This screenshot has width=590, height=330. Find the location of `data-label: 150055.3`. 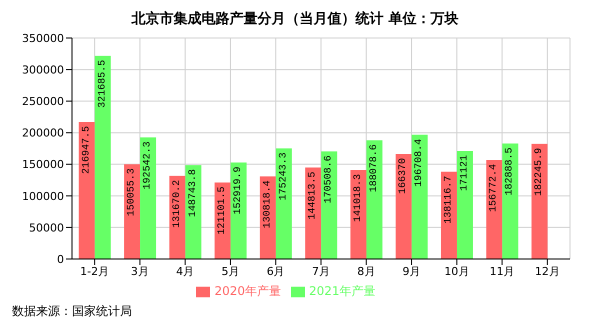

data-label: 150055.3 is located at coordinates (132, 192).